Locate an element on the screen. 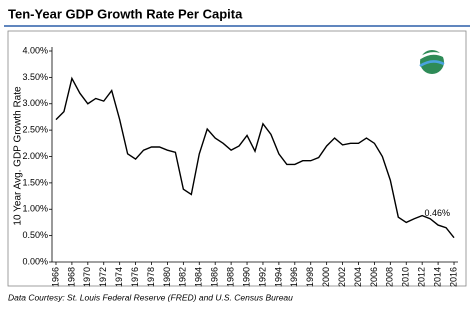 The width and height of the screenshot is (474, 309). x-tick-label: 1988 is located at coordinates (230, 277).